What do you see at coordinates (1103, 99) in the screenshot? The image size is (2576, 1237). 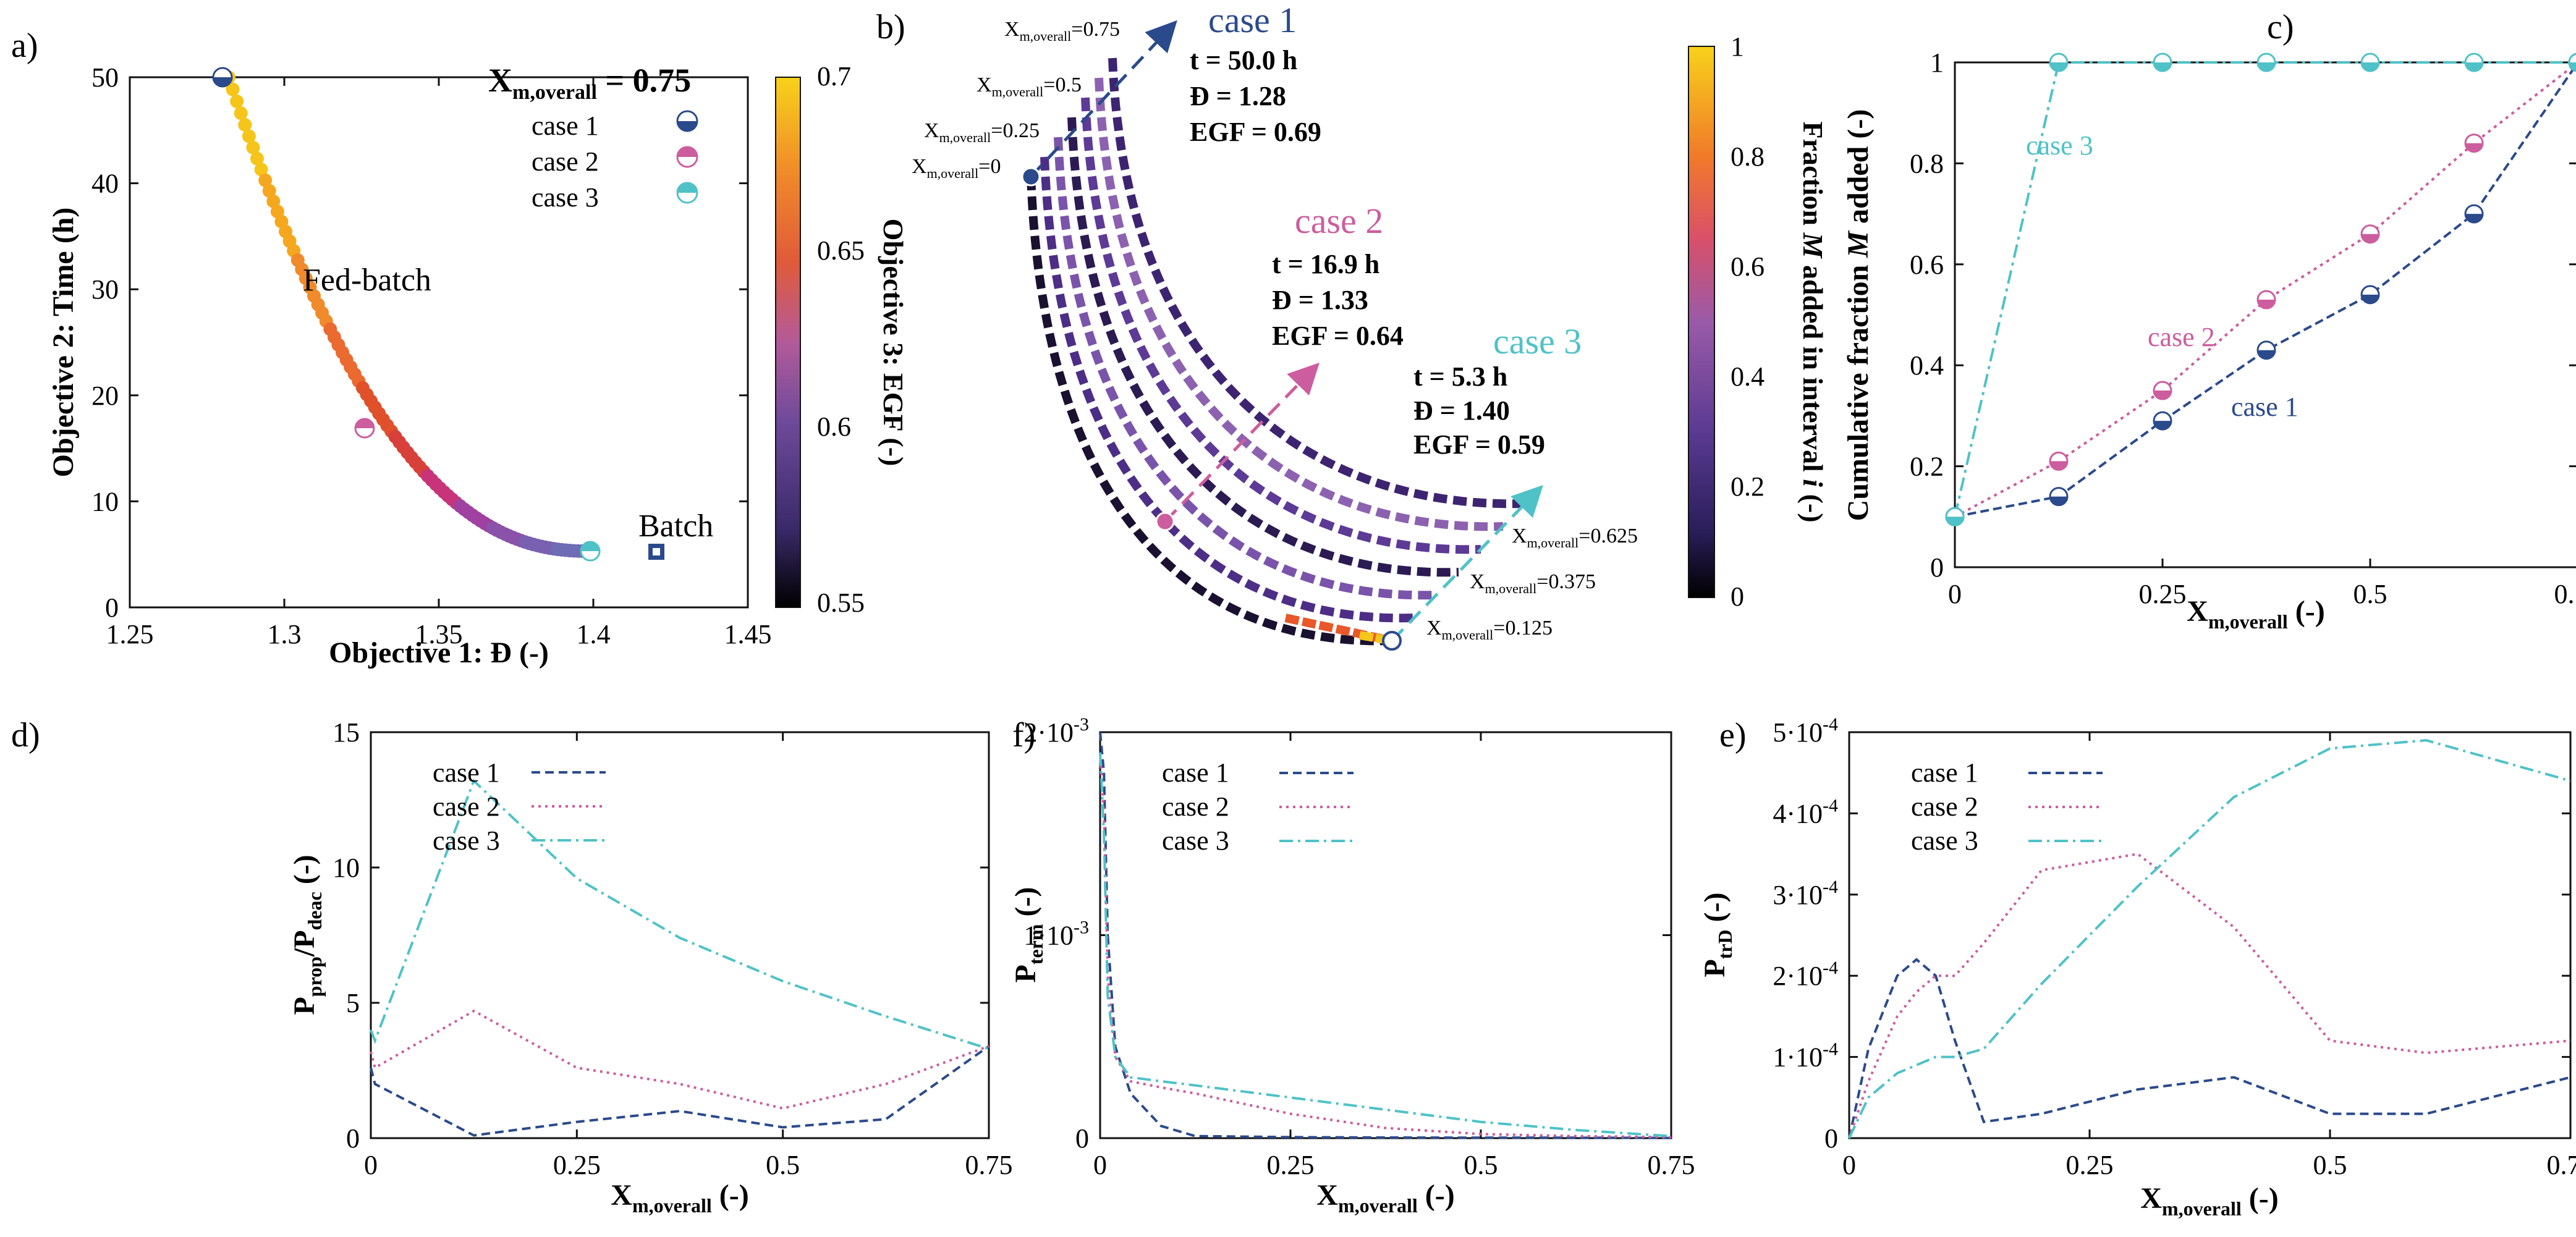 I see `case-1-arrow` at bounding box center [1103, 99].